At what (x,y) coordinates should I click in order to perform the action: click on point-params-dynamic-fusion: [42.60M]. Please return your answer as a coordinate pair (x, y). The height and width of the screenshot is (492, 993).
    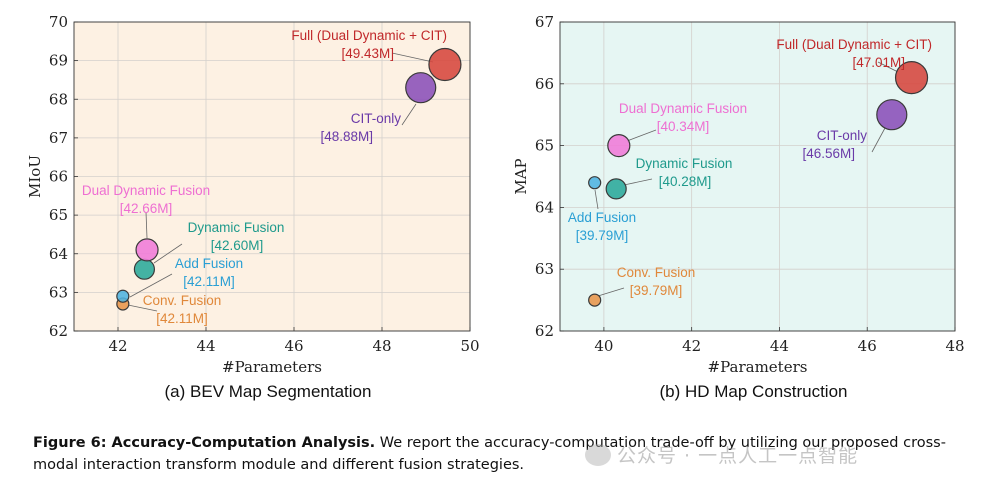
    Looking at the image, I should click on (237, 245).